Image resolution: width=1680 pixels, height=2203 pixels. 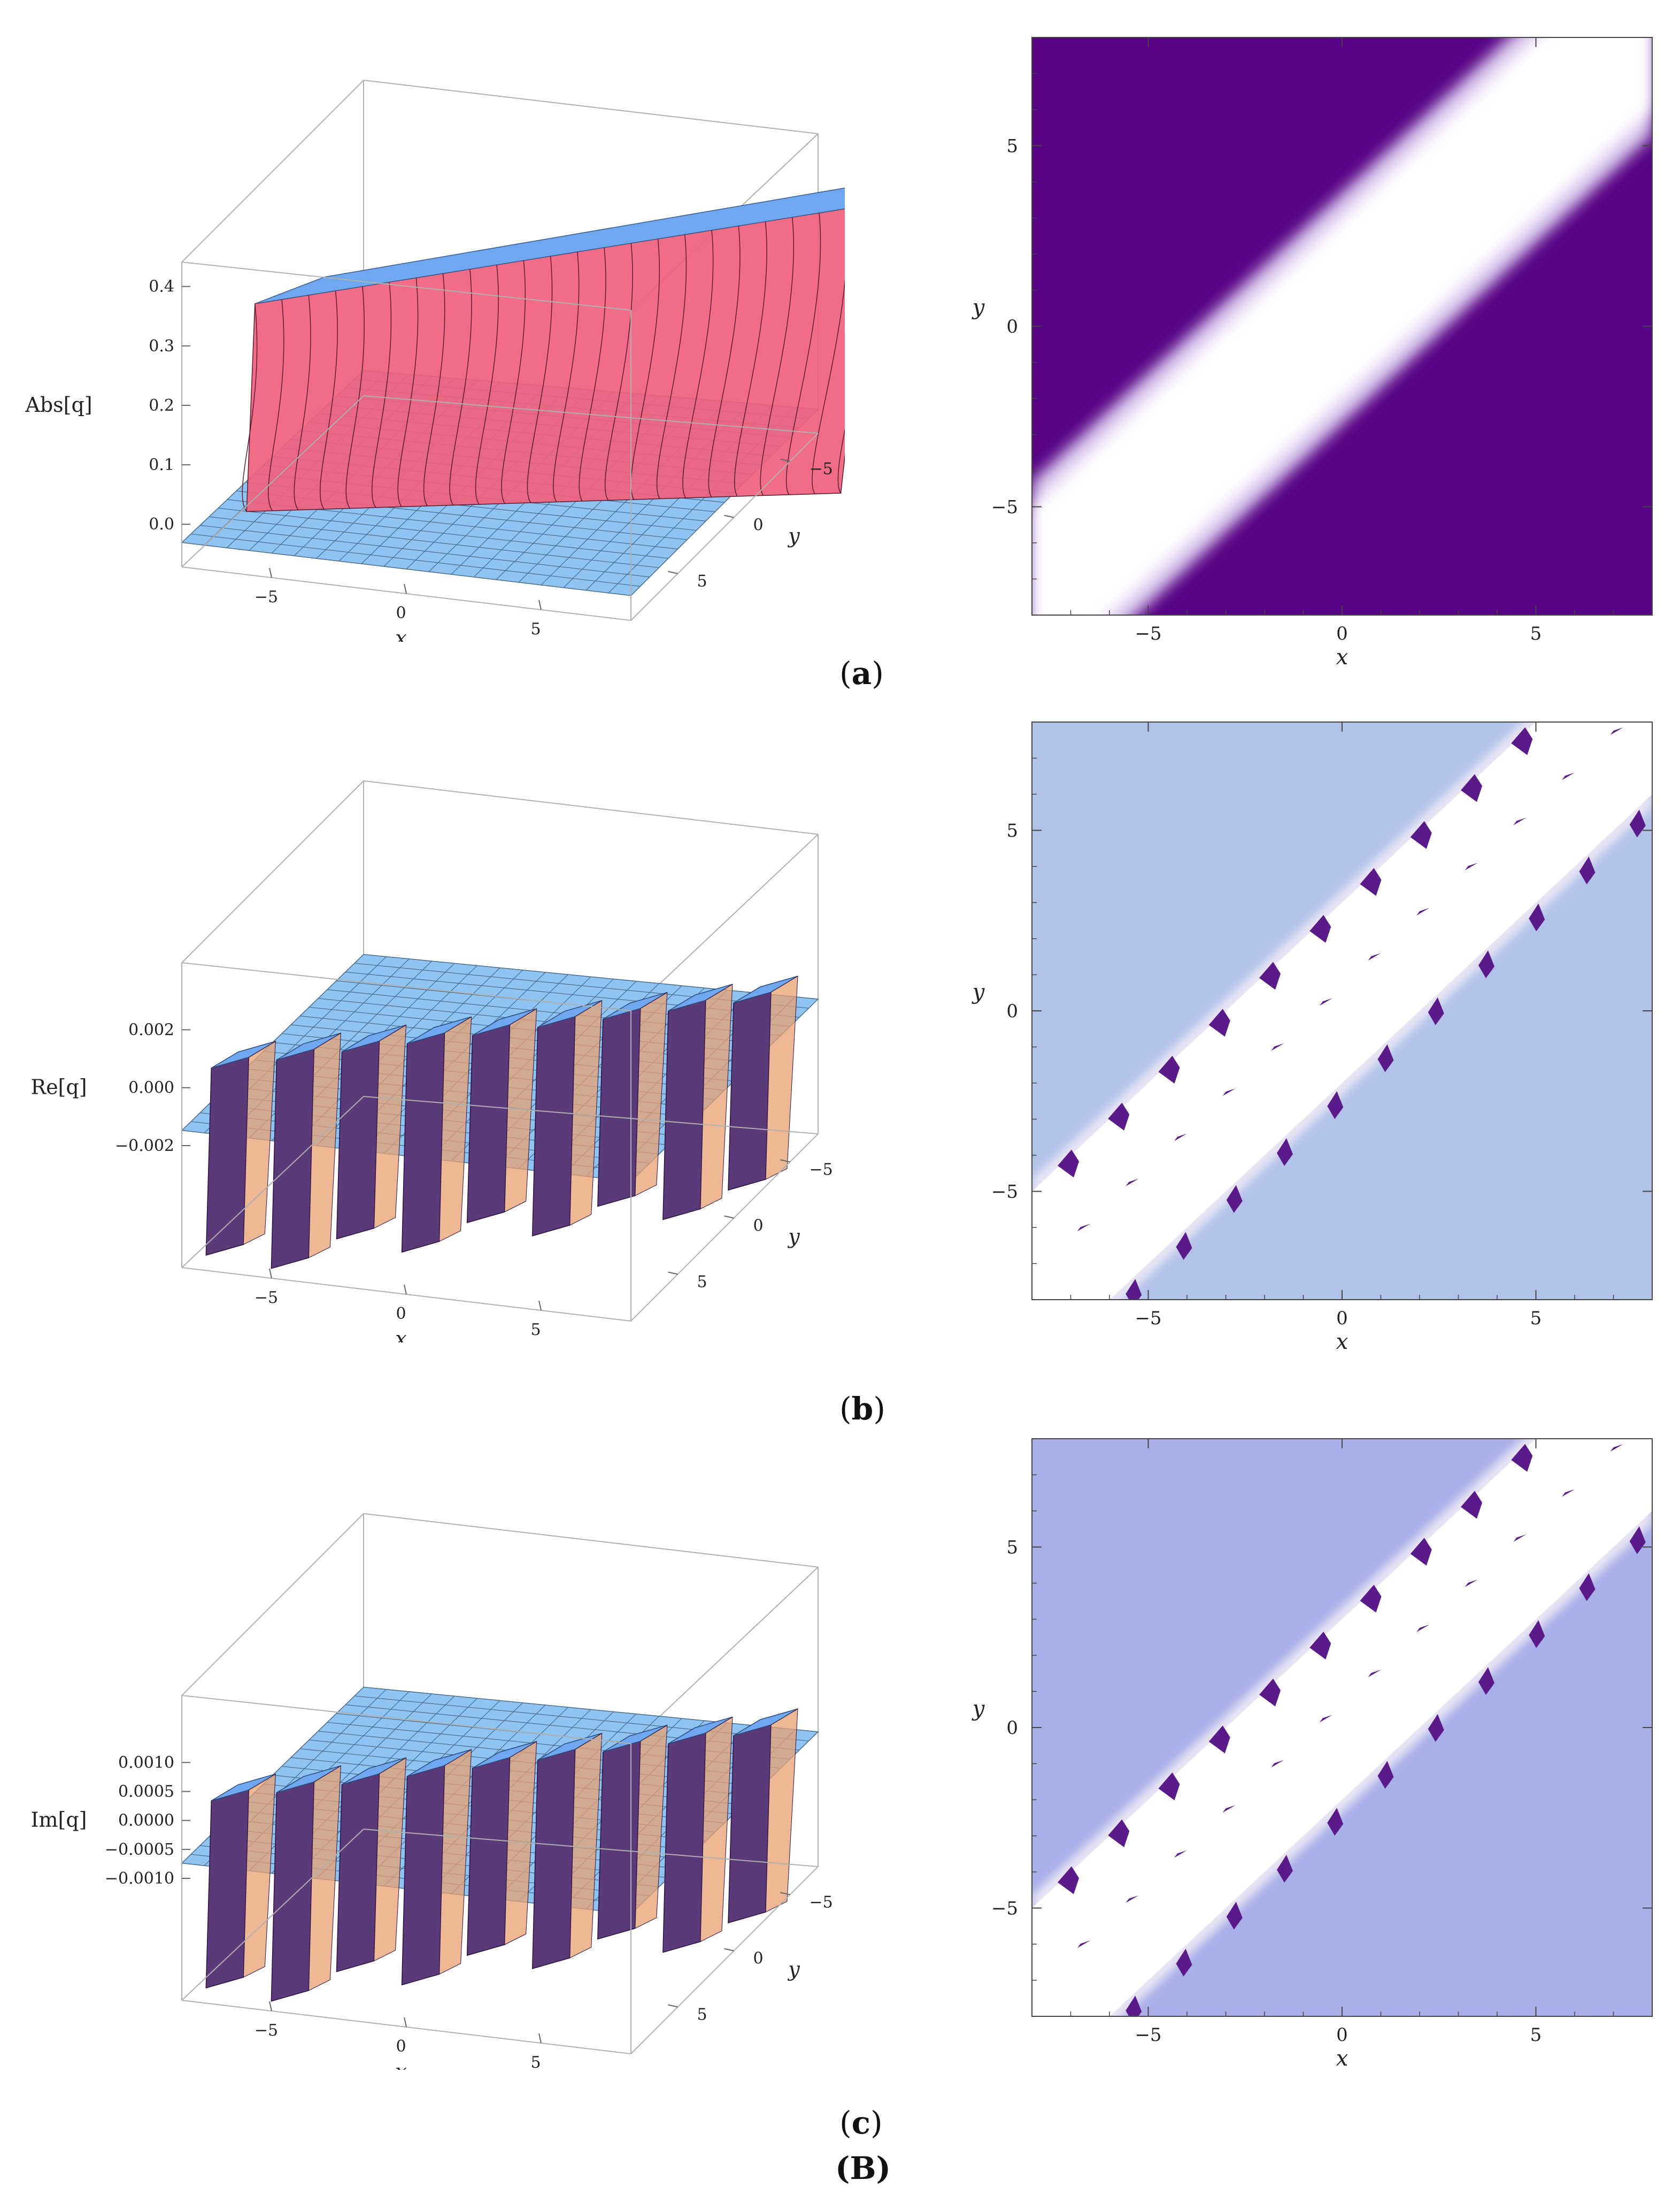 I want to click on z-tick-label: 0.002, so click(x=151, y=1029).